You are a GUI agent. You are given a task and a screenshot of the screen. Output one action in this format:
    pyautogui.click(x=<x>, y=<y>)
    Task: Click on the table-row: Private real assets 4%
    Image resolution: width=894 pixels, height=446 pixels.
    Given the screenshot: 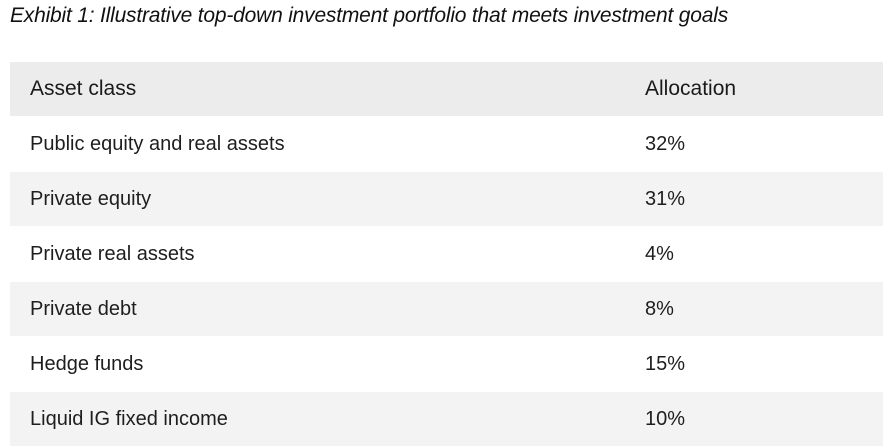 What is the action you would take?
    pyautogui.click(x=446, y=253)
    